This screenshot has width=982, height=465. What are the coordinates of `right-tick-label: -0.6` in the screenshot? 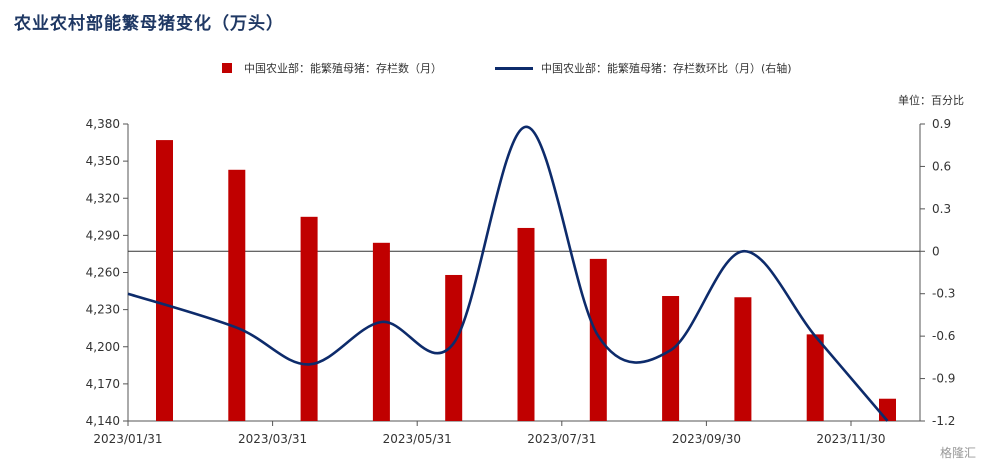 It's located at (943, 336).